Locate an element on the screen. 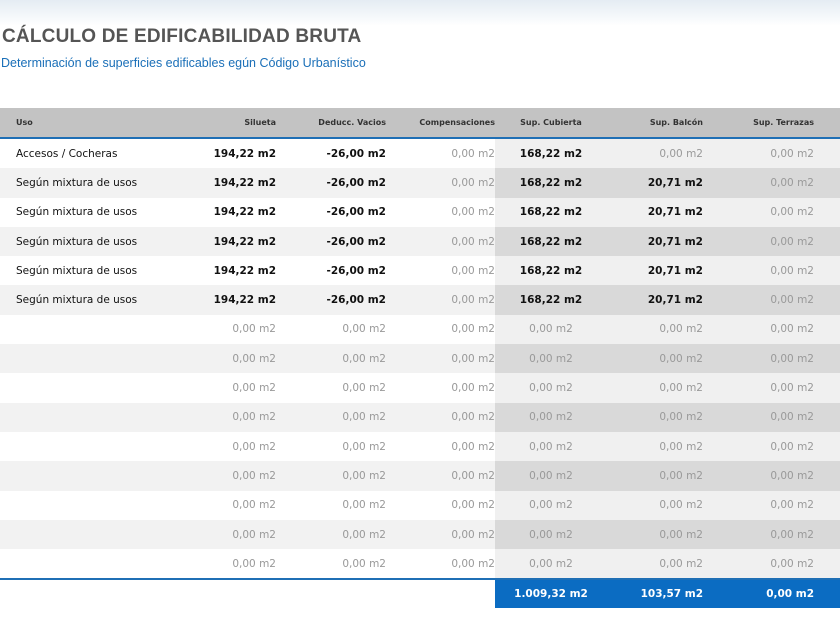 The height and width of the screenshot is (630, 840). total-cubierta: 1.009,32 m2 is located at coordinates (551, 593).